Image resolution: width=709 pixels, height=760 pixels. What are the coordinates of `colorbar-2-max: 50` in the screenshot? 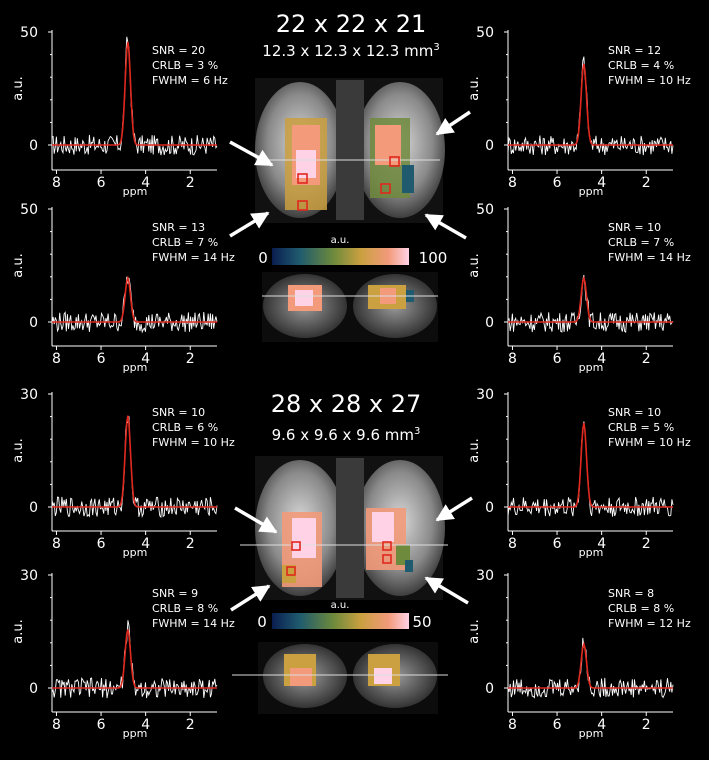 It's located at (421, 622).